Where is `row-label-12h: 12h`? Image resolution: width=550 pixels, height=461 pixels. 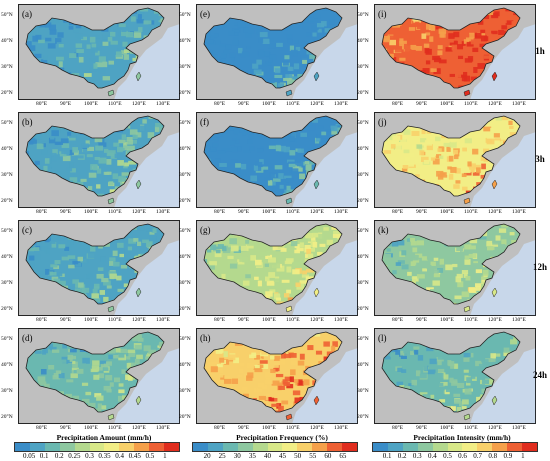 row-label-12h: 12h is located at coordinates (539, 267).